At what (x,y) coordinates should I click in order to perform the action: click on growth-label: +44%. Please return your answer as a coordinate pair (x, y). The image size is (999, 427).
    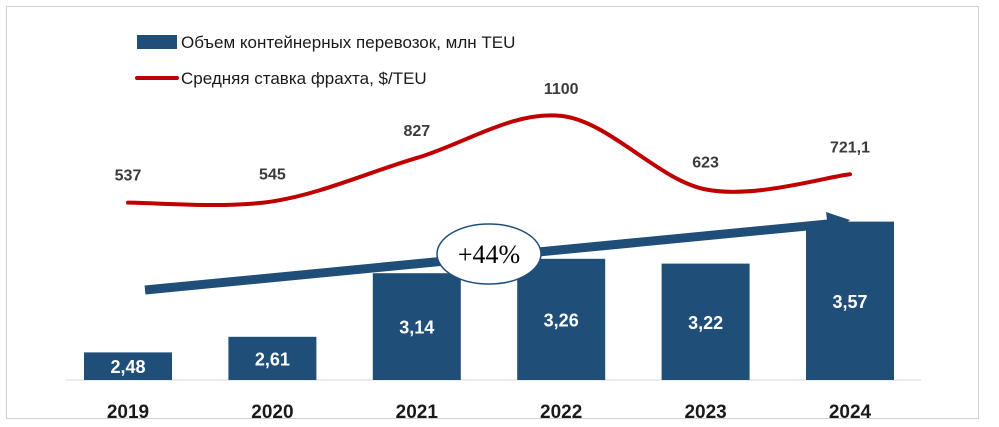
    Looking at the image, I should click on (489, 254).